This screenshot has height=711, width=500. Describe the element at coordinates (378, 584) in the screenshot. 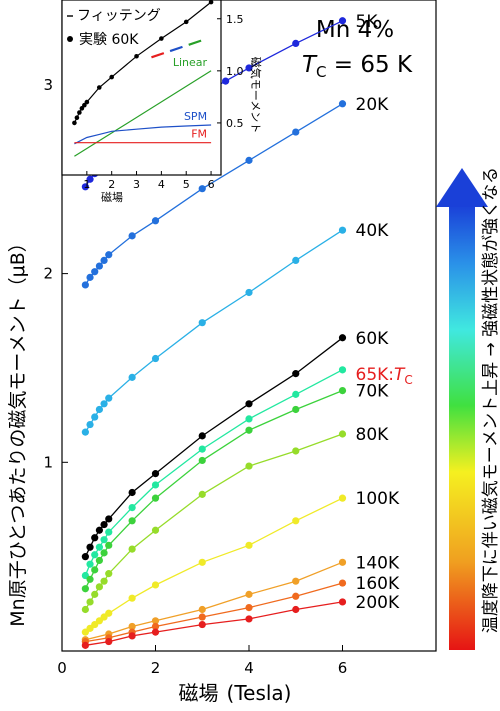

I see `series-label: 160K` at that location.